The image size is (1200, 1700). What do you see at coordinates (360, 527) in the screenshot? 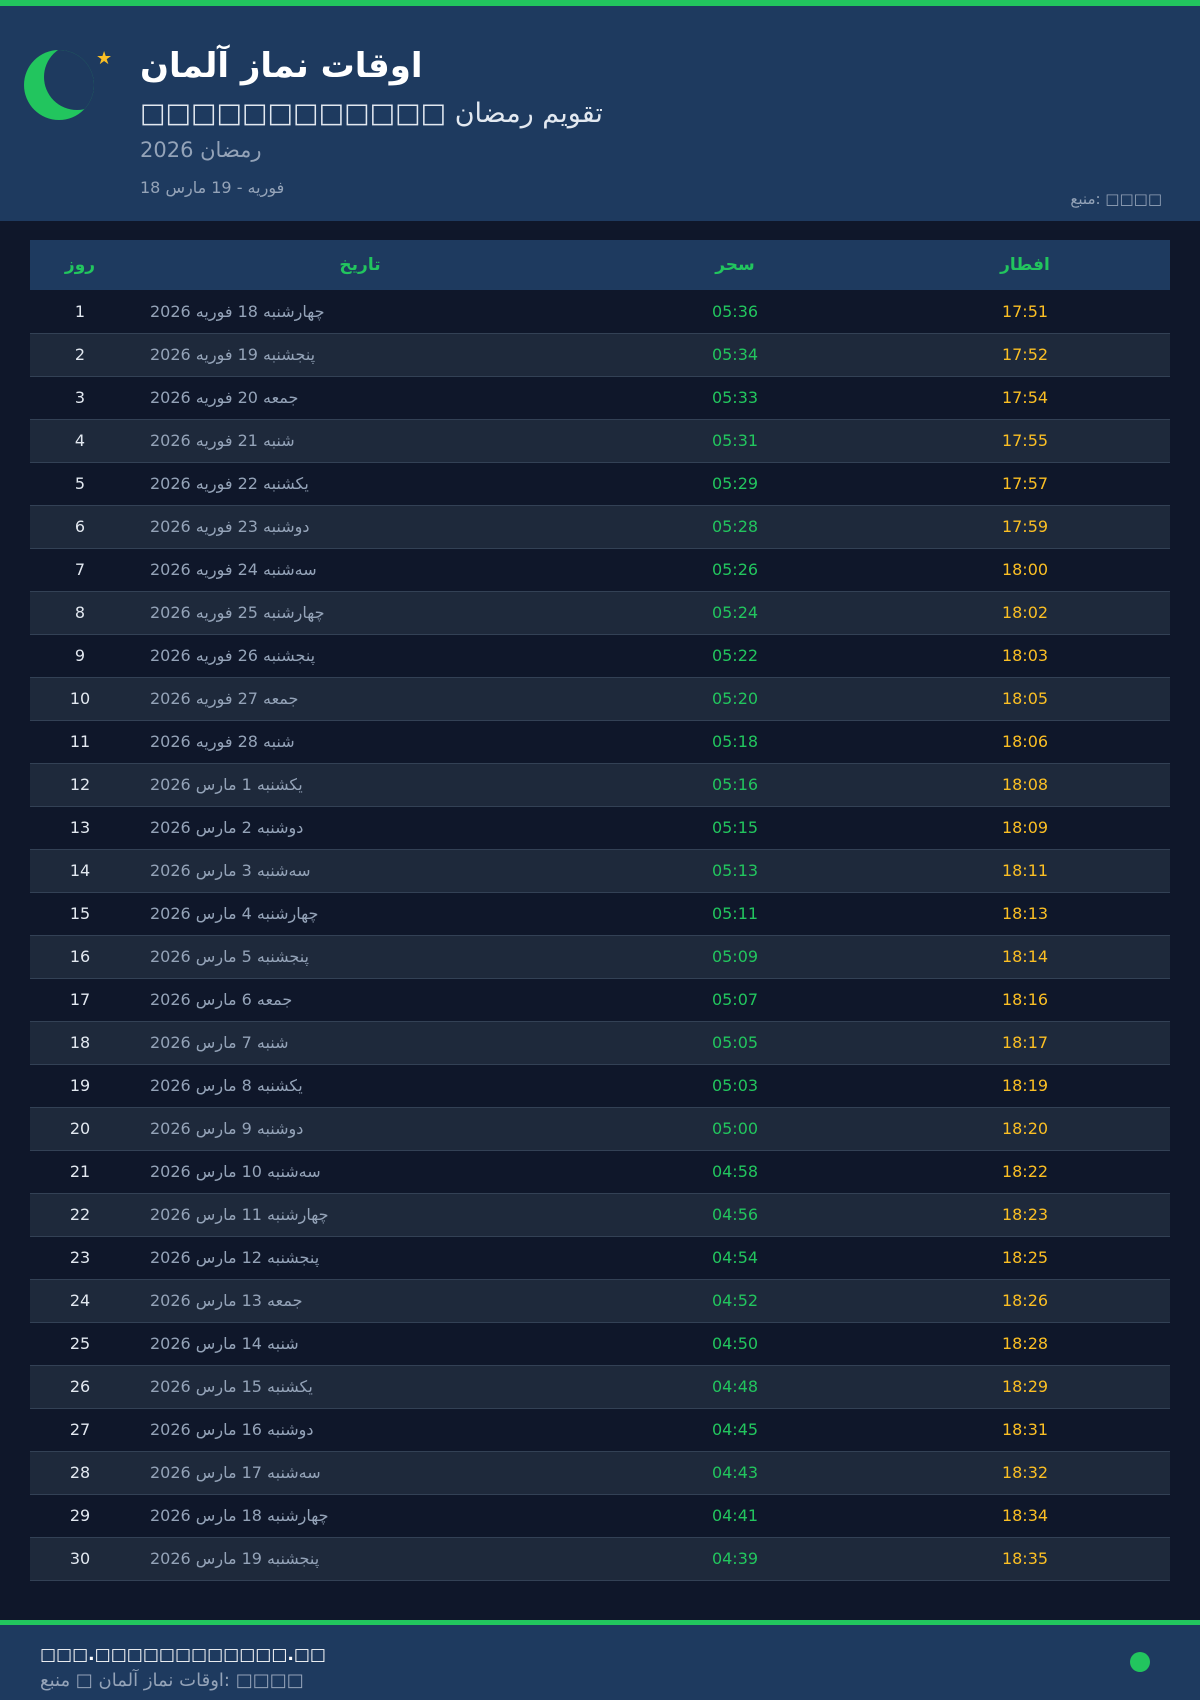
I see `cell-date: دوشنبه 23 فوریه 2026` at bounding box center [360, 527].